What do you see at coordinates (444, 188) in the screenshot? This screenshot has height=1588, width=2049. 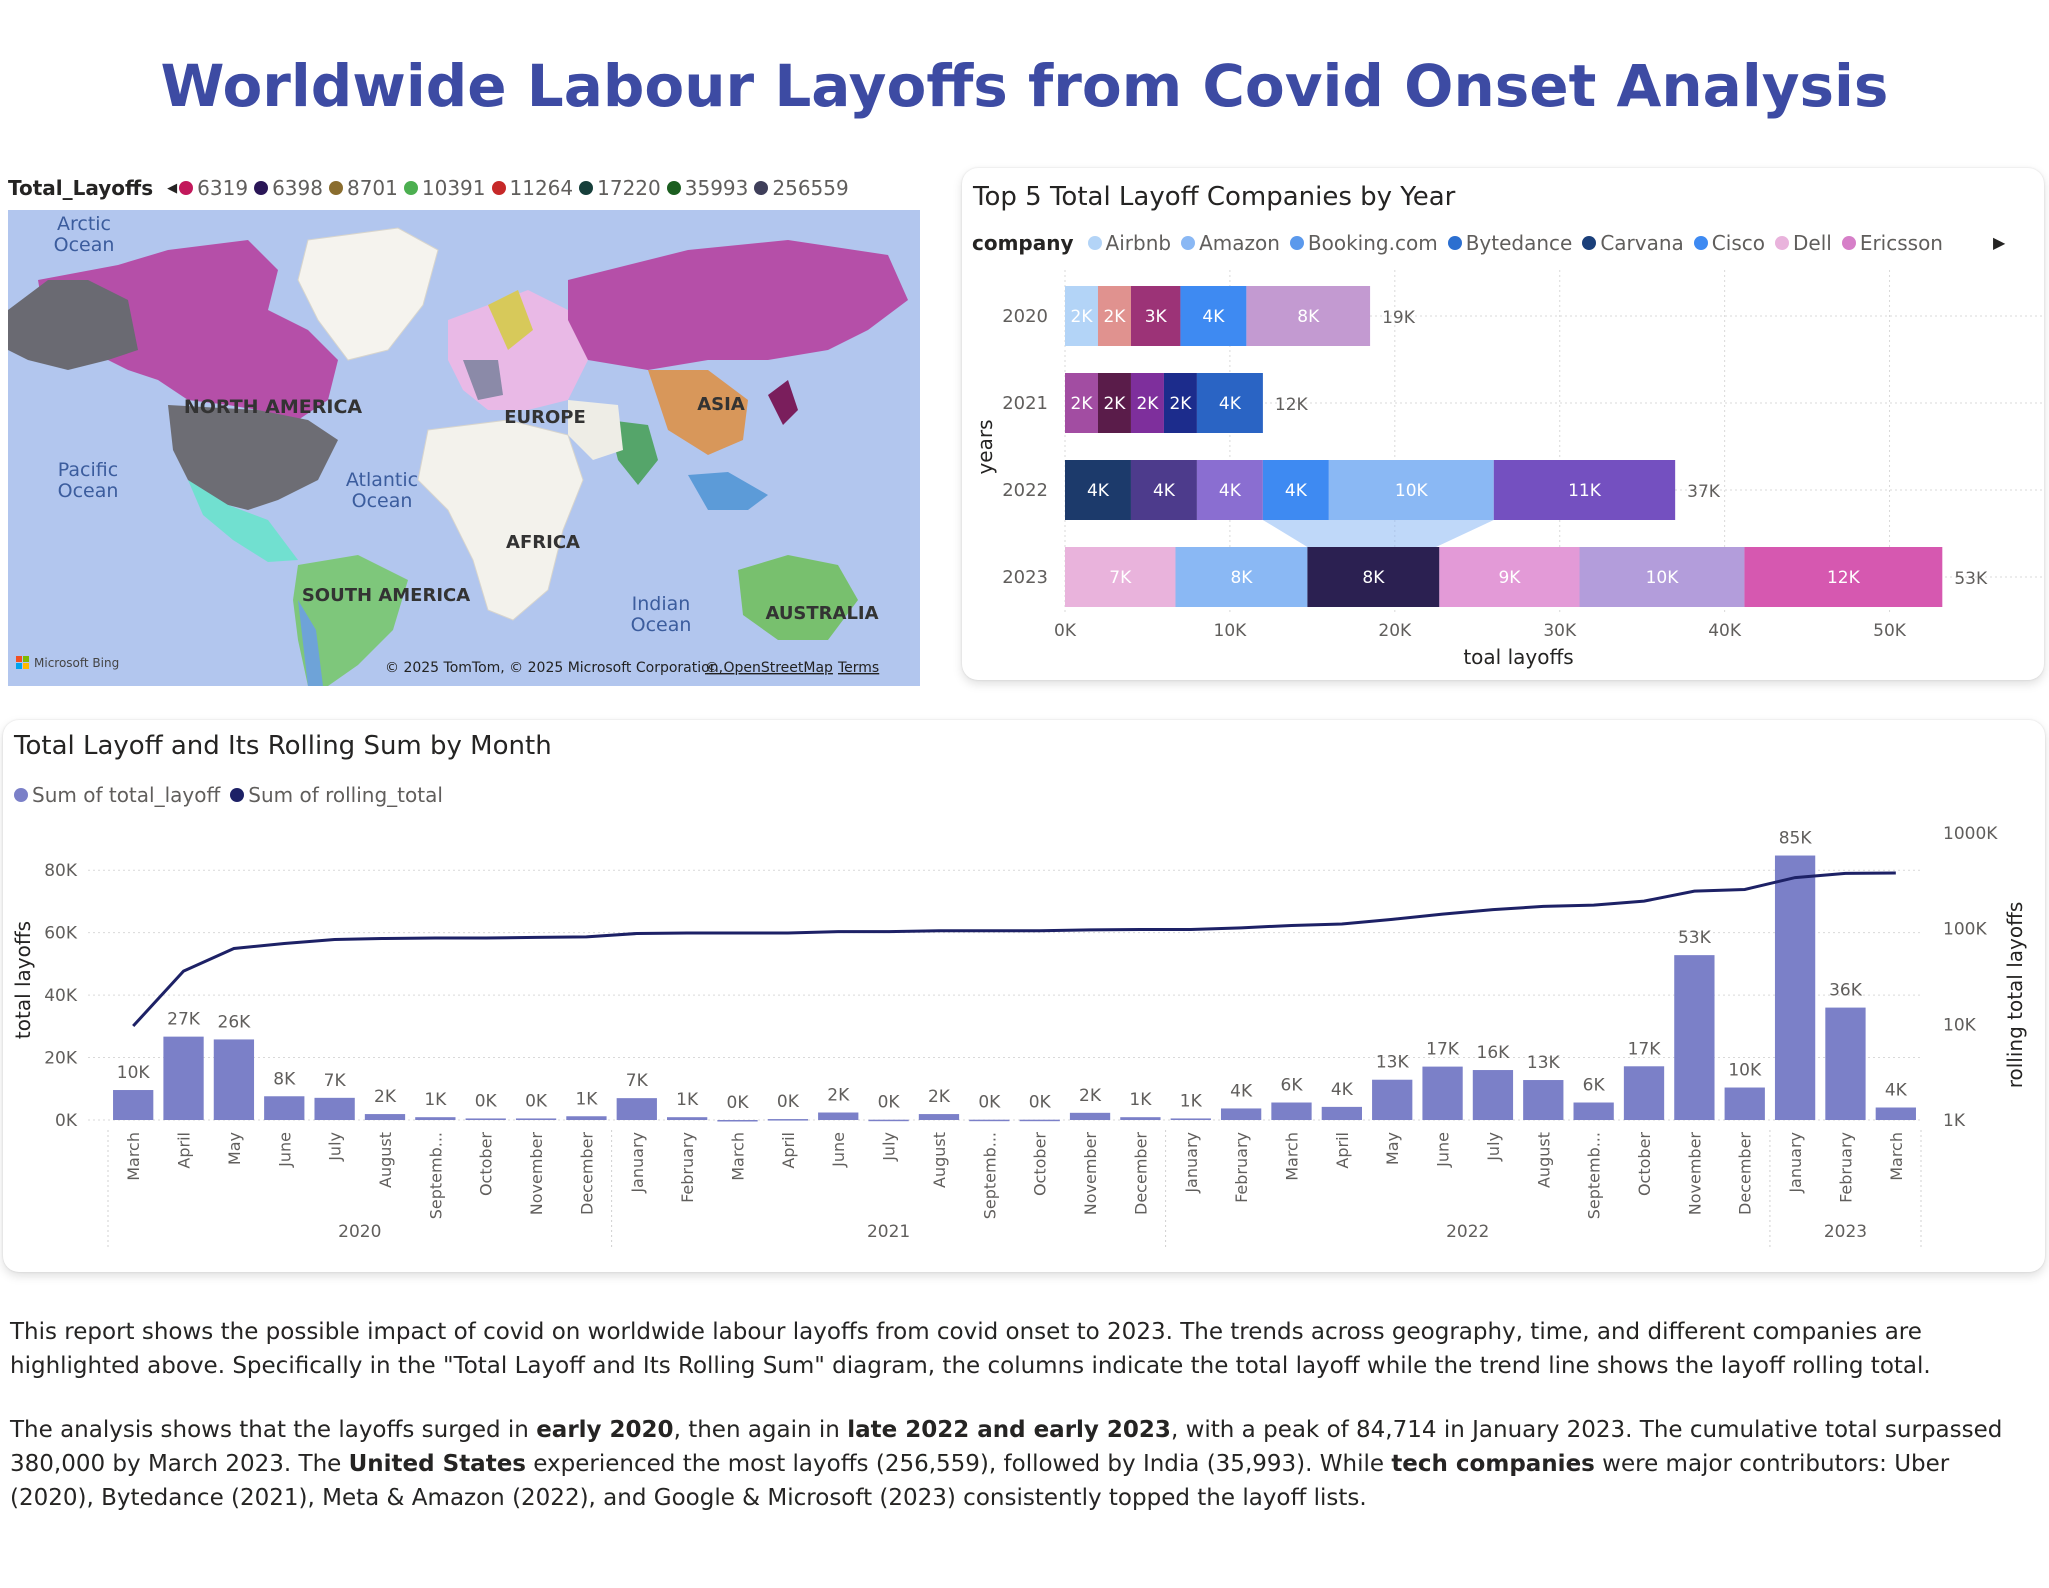 I see `legend-item: 10391` at bounding box center [444, 188].